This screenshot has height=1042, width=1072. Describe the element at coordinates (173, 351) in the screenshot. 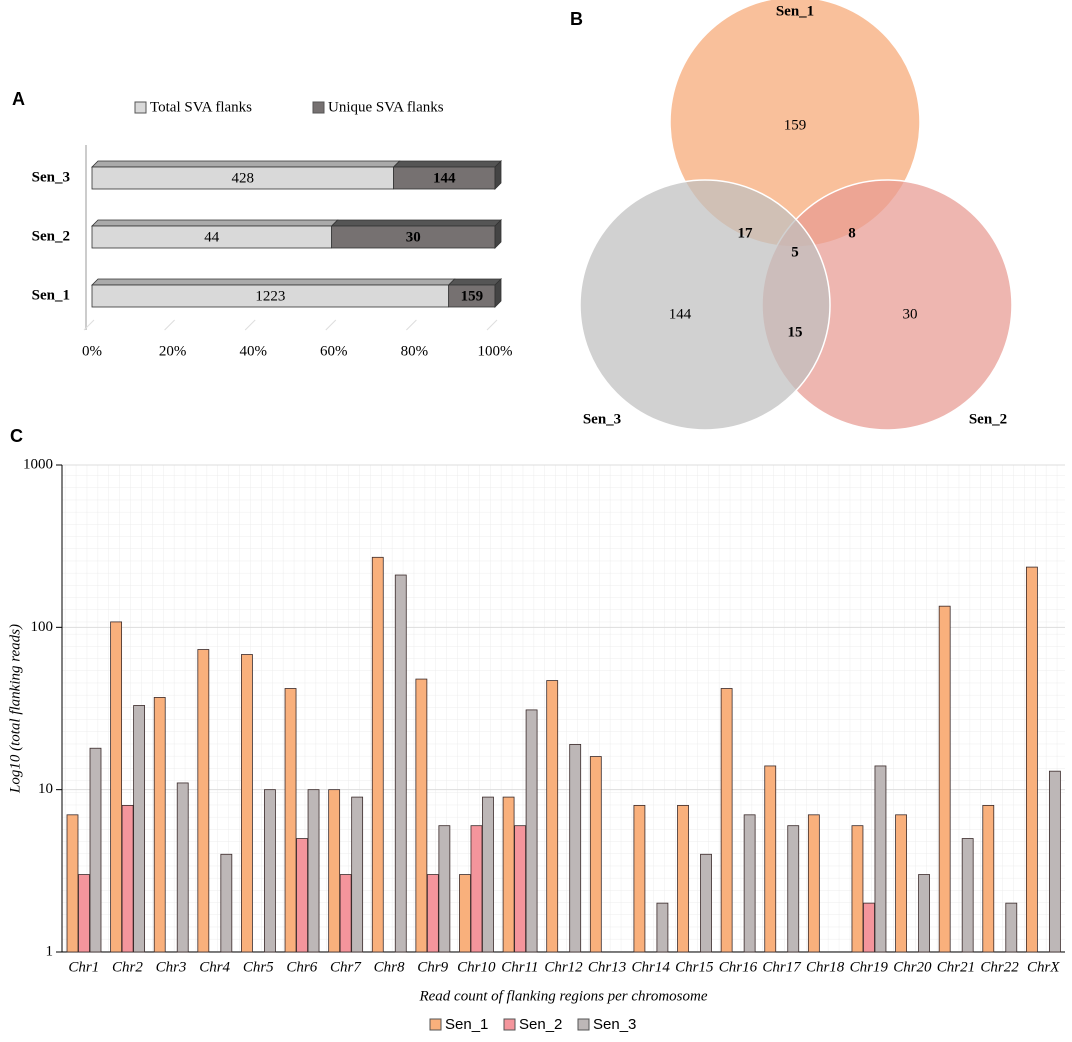

I see `x-tick-label: 20%` at that location.